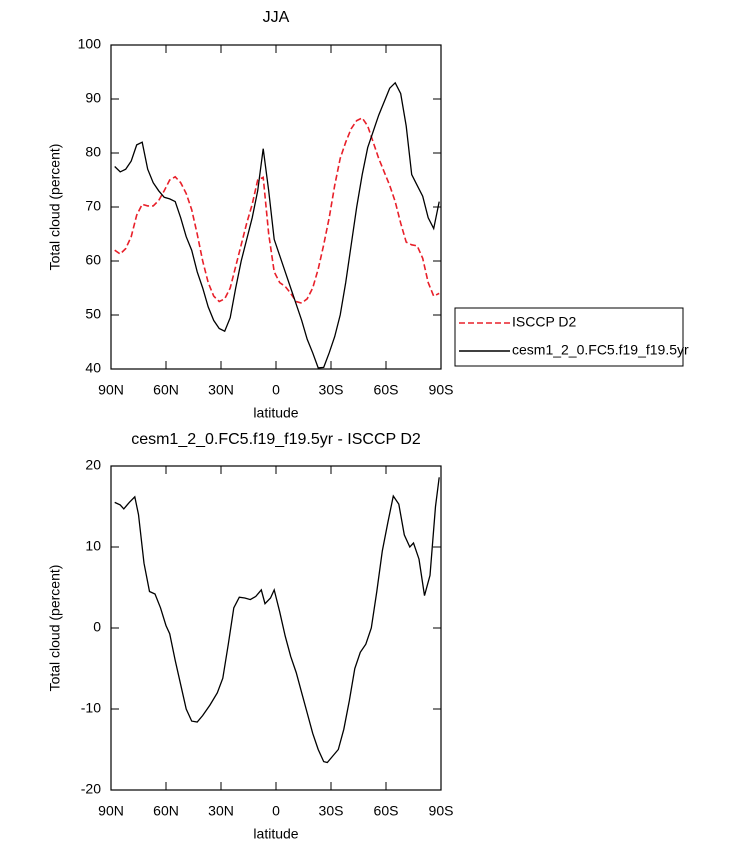 The image size is (733, 852). I want to click on y-tick-label: 40, so click(93, 368).